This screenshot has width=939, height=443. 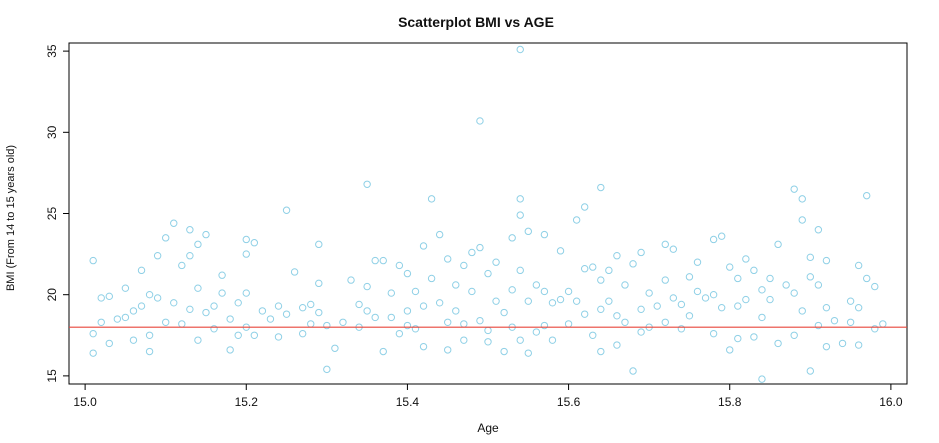 What do you see at coordinates (488, 428) in the screenshot?
I see `x-axis-label: Age` at bounding box center [488, 428].